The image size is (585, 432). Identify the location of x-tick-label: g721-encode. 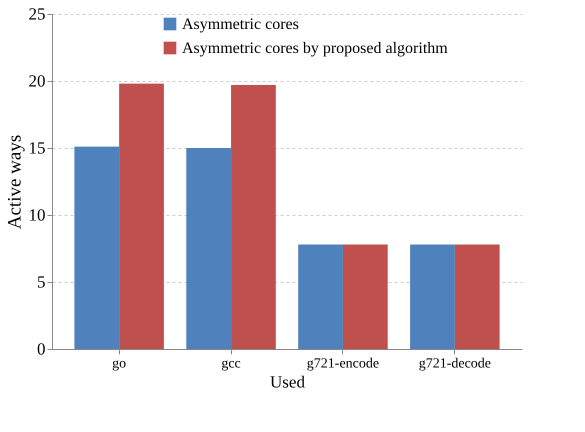
(343, 364).